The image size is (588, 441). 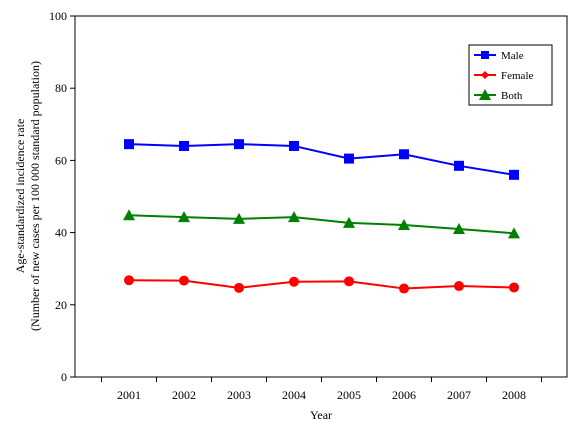 What do you see at coordinates (61, 305) in the screenshot?
I see `y-tick-label: 20` at bounding box center [61, 305].